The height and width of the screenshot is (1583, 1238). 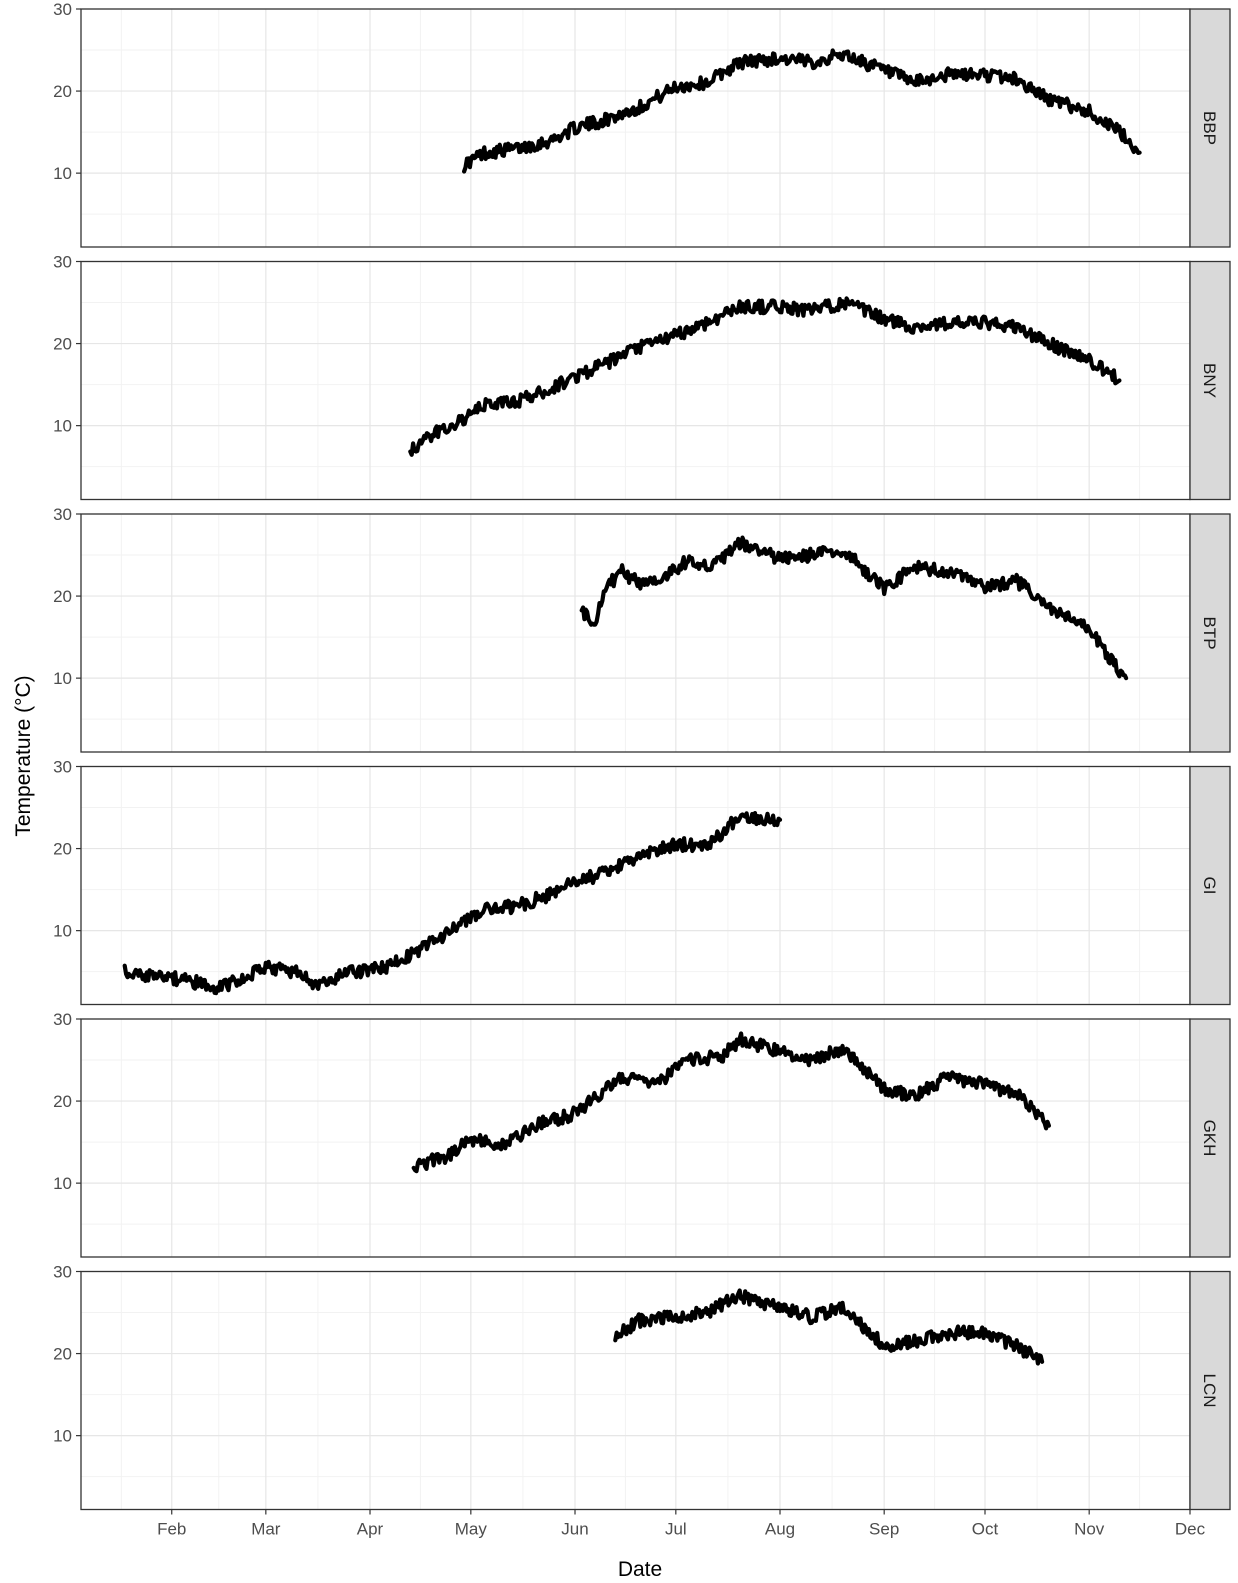 I want to click on panel-gi: 10 20 30 GI, so click(x=642, y=882).